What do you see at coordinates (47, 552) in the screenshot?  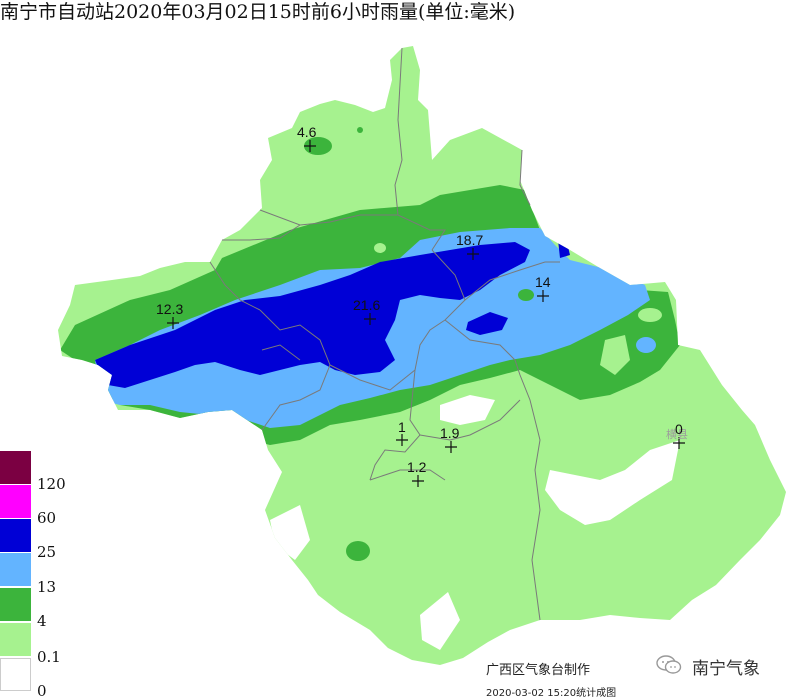 I see `legend-label: 25` at bounding box center [47, 552].